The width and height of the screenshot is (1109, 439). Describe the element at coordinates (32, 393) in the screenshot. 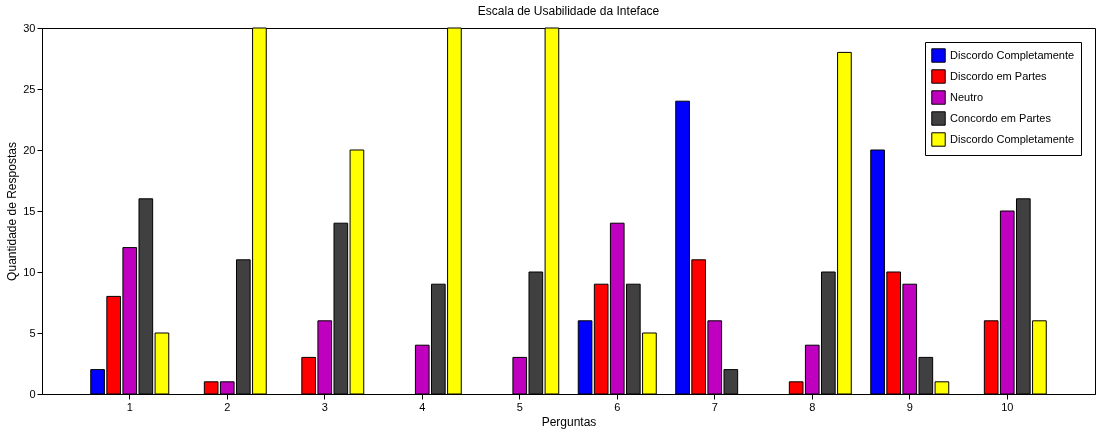

I see `y-tick-label: 0` at that location.